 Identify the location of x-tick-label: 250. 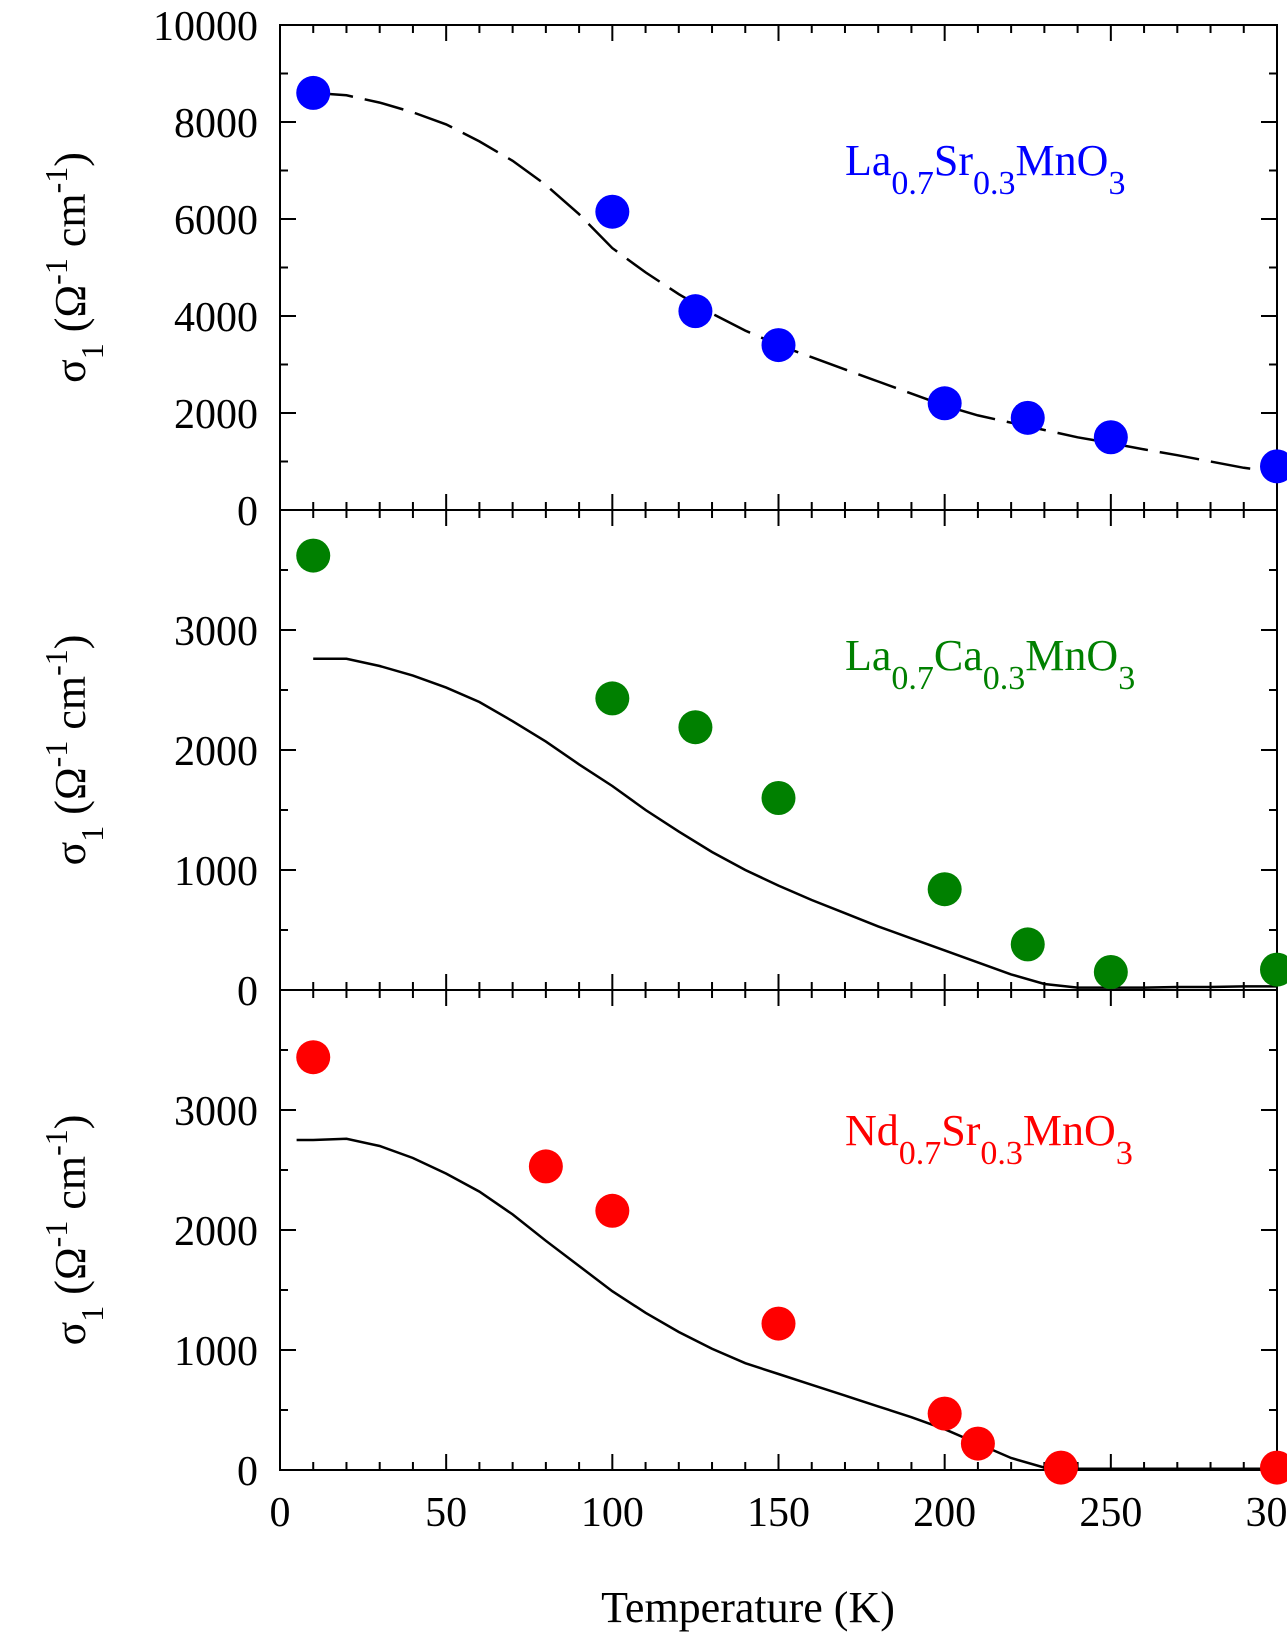
(1110, 1513).